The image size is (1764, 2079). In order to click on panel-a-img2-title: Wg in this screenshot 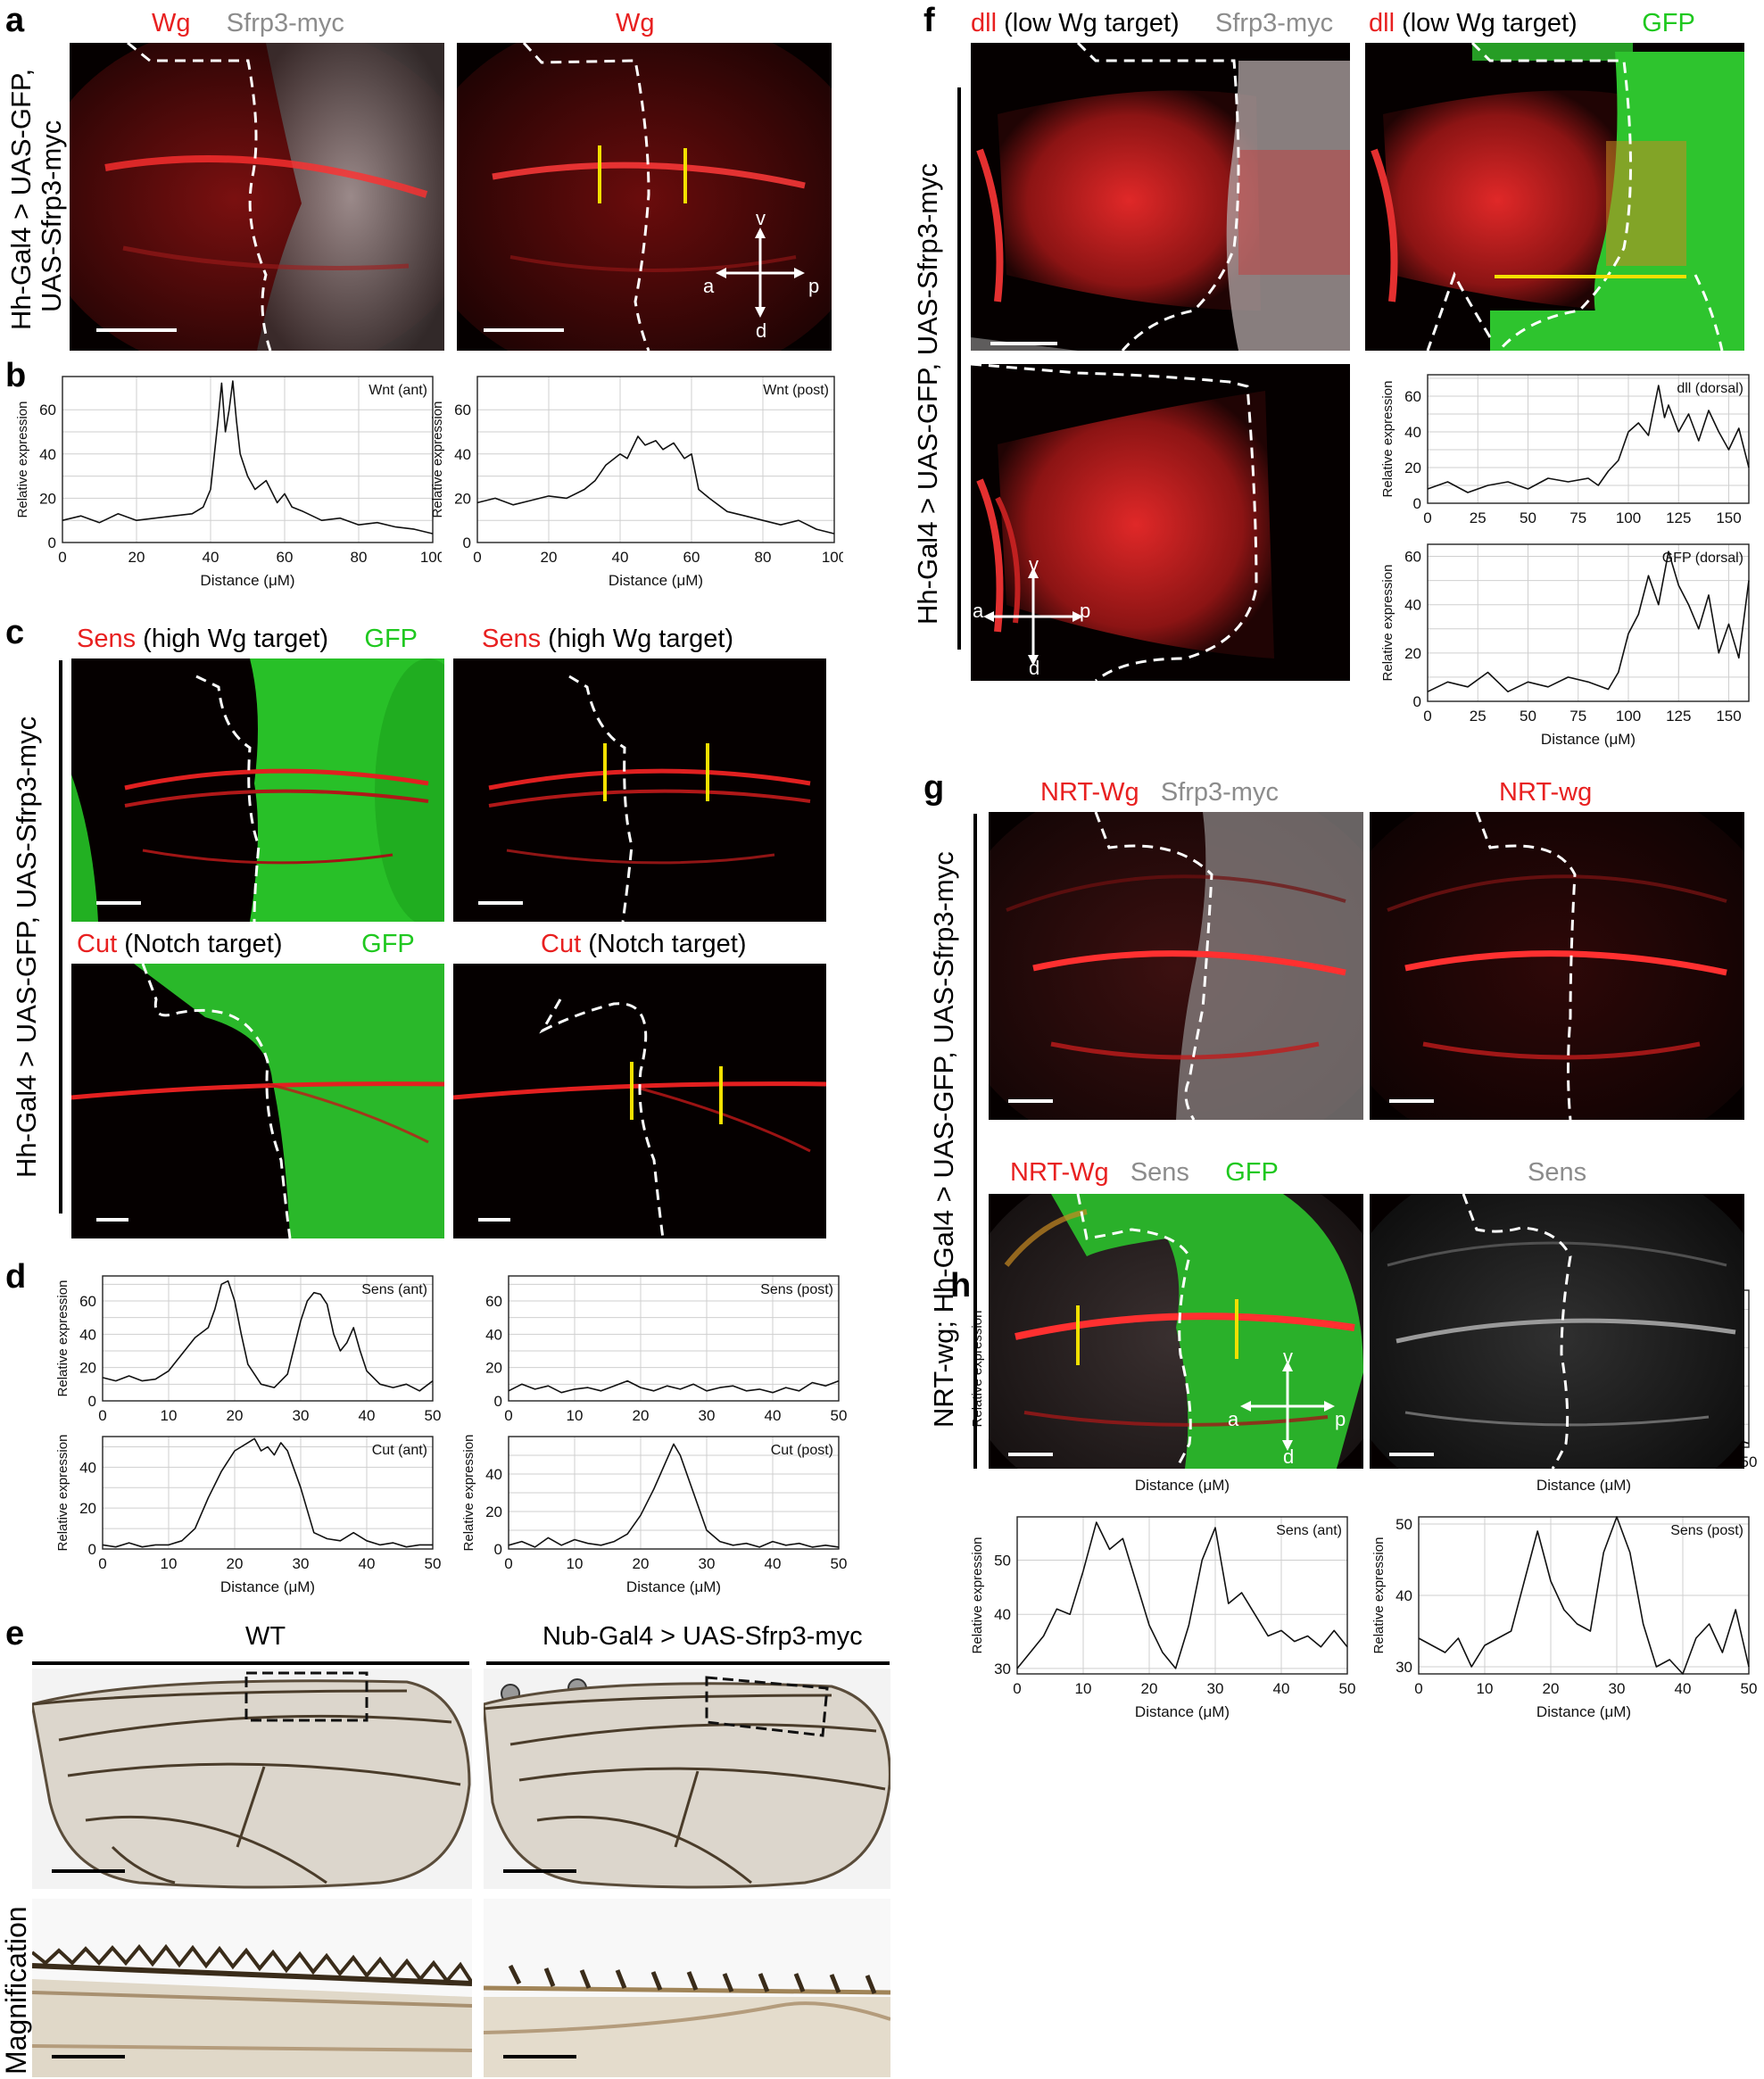, I will do `click(635, 23)`.